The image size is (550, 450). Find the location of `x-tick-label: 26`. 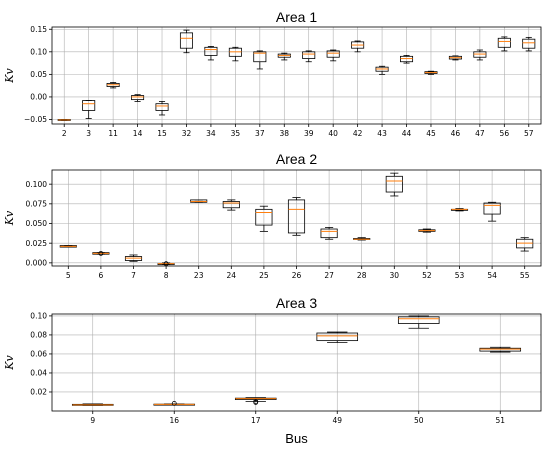

x-tick-label: 26 is located at coordinates (297, 275).